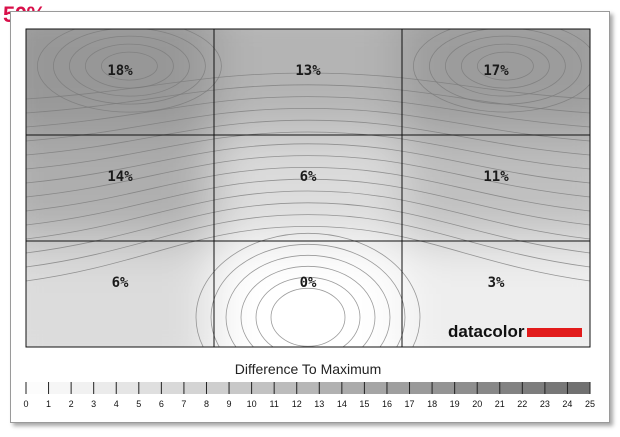  I want to click on scale-tick-label: 1, so click(48, 404).